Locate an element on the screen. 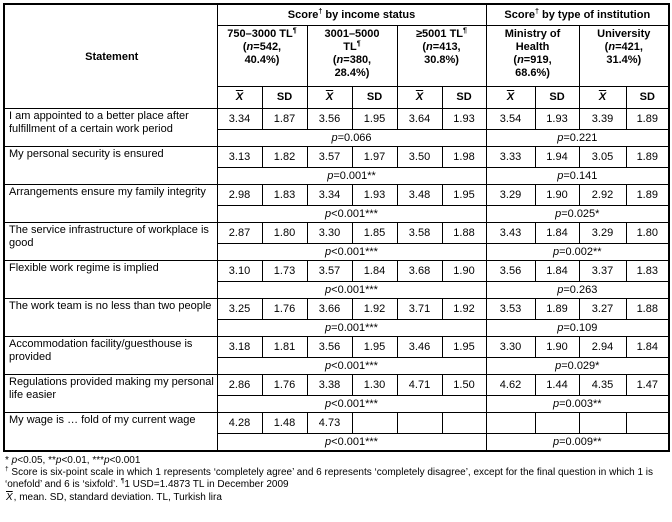 The width and height of the screenshot is (672, 522). mean-value-cell: 3.18 is located at coordinates (239, 347).